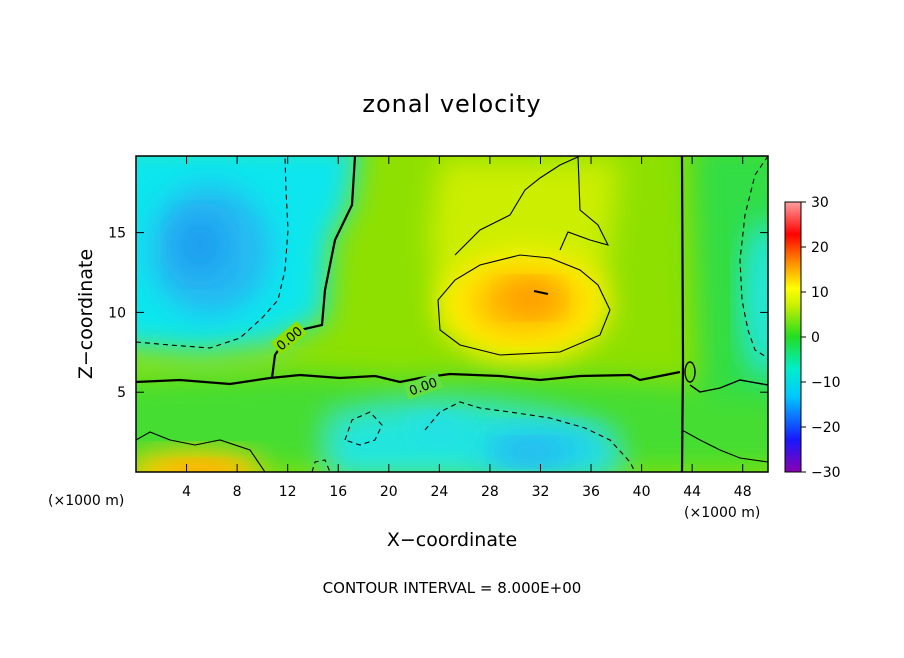 This screenshot has height=658, width=904. Describe the element at coordinates (692, 492) in the screenshot. I see `x-tick-label-10: 44` at that location.